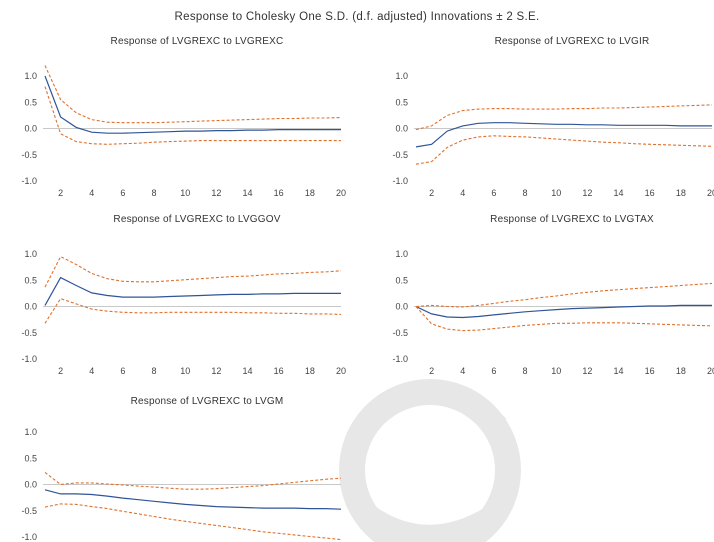  I want to click on panel-title: Response of LVGREXC to LVGGOV, so click(196, 219).